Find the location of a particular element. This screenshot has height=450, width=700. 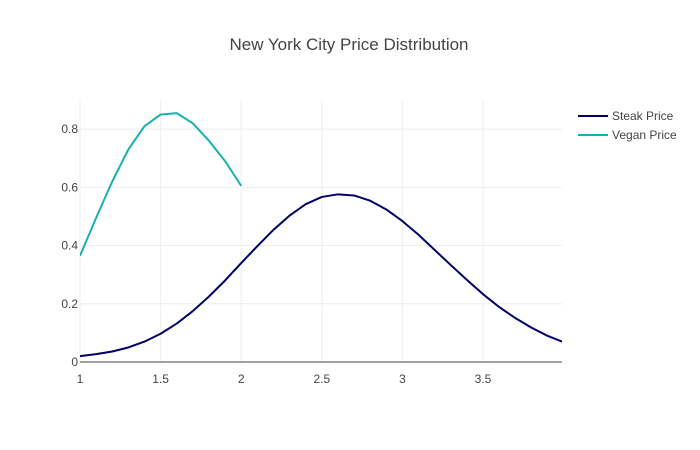

y-tick-label: 0.2 is located at coordinates (69, 304).